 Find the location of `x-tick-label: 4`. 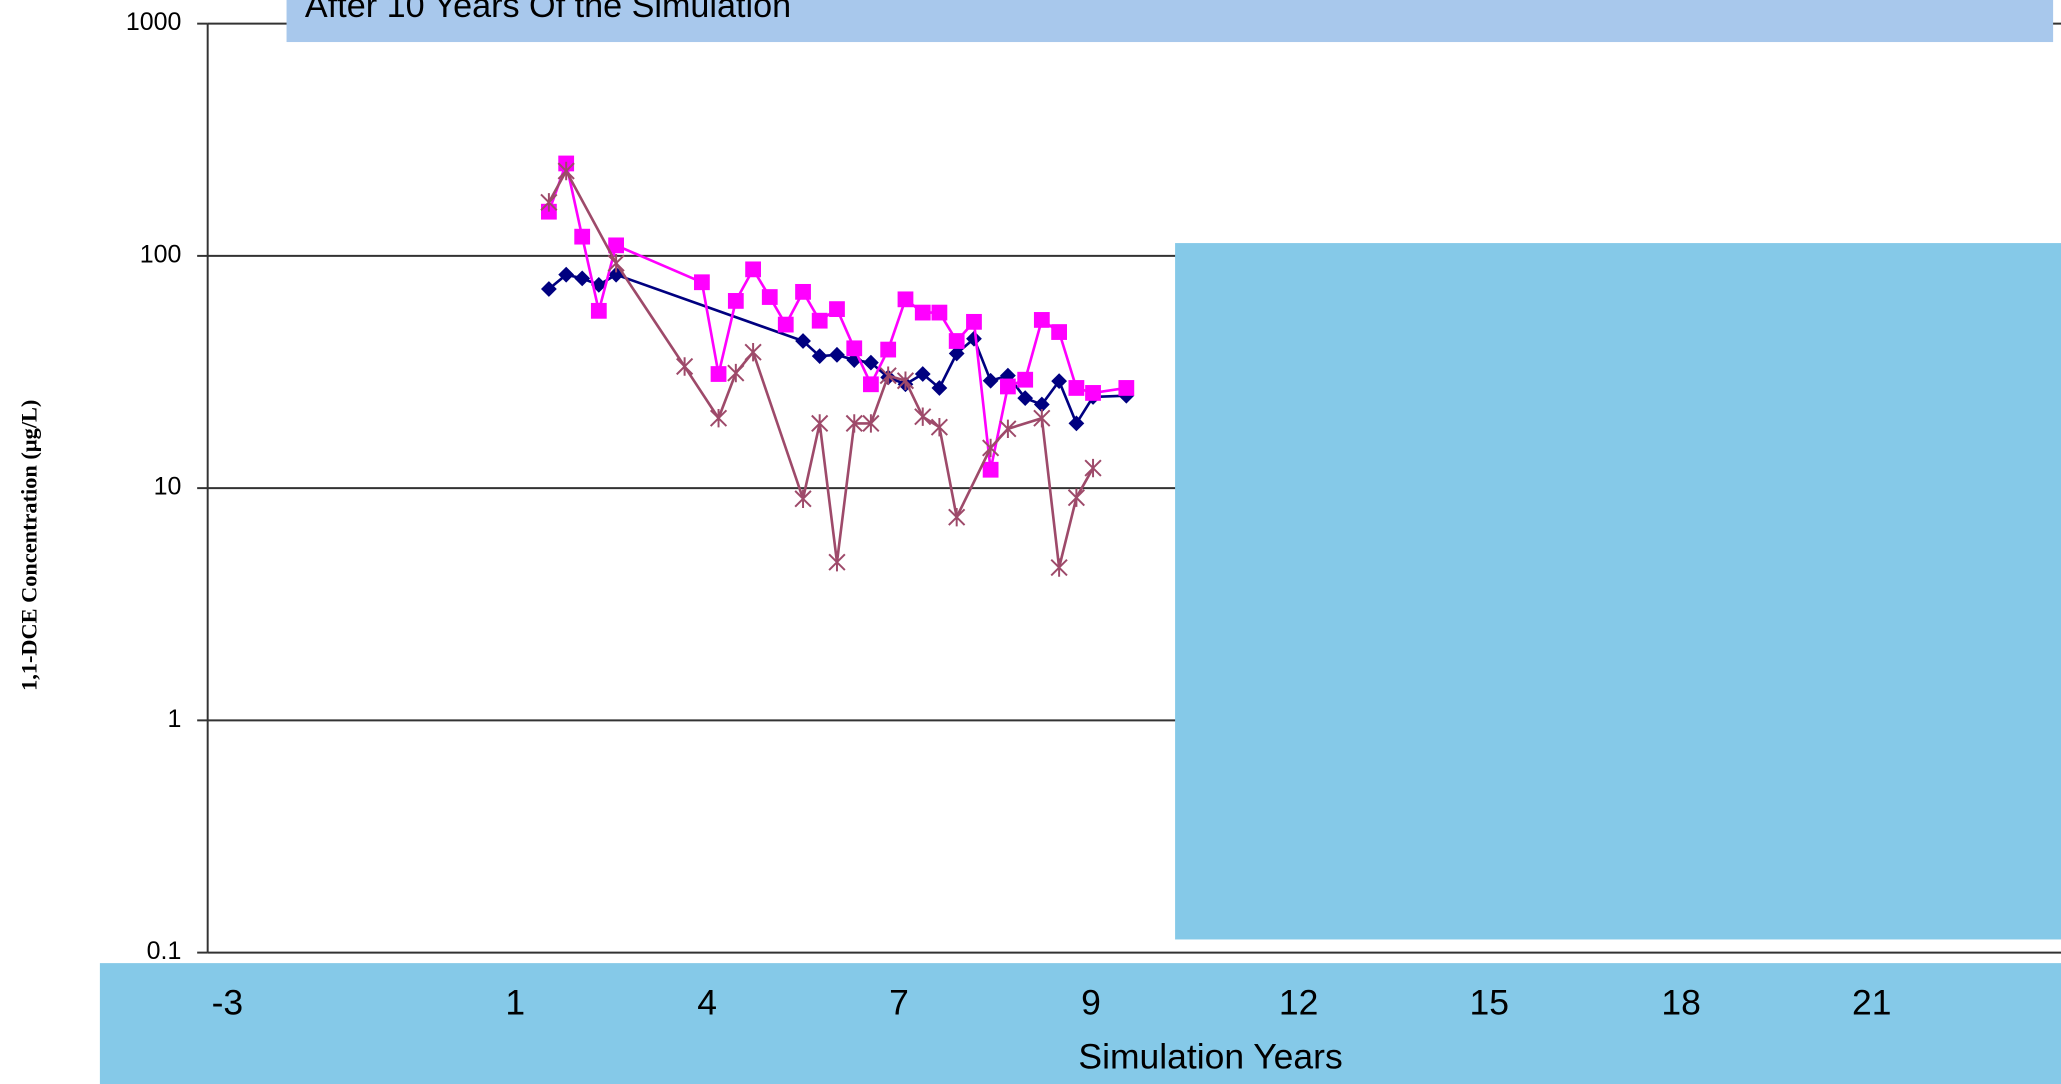

x-tick-label: 4 is located at coordinates (707, 1003).